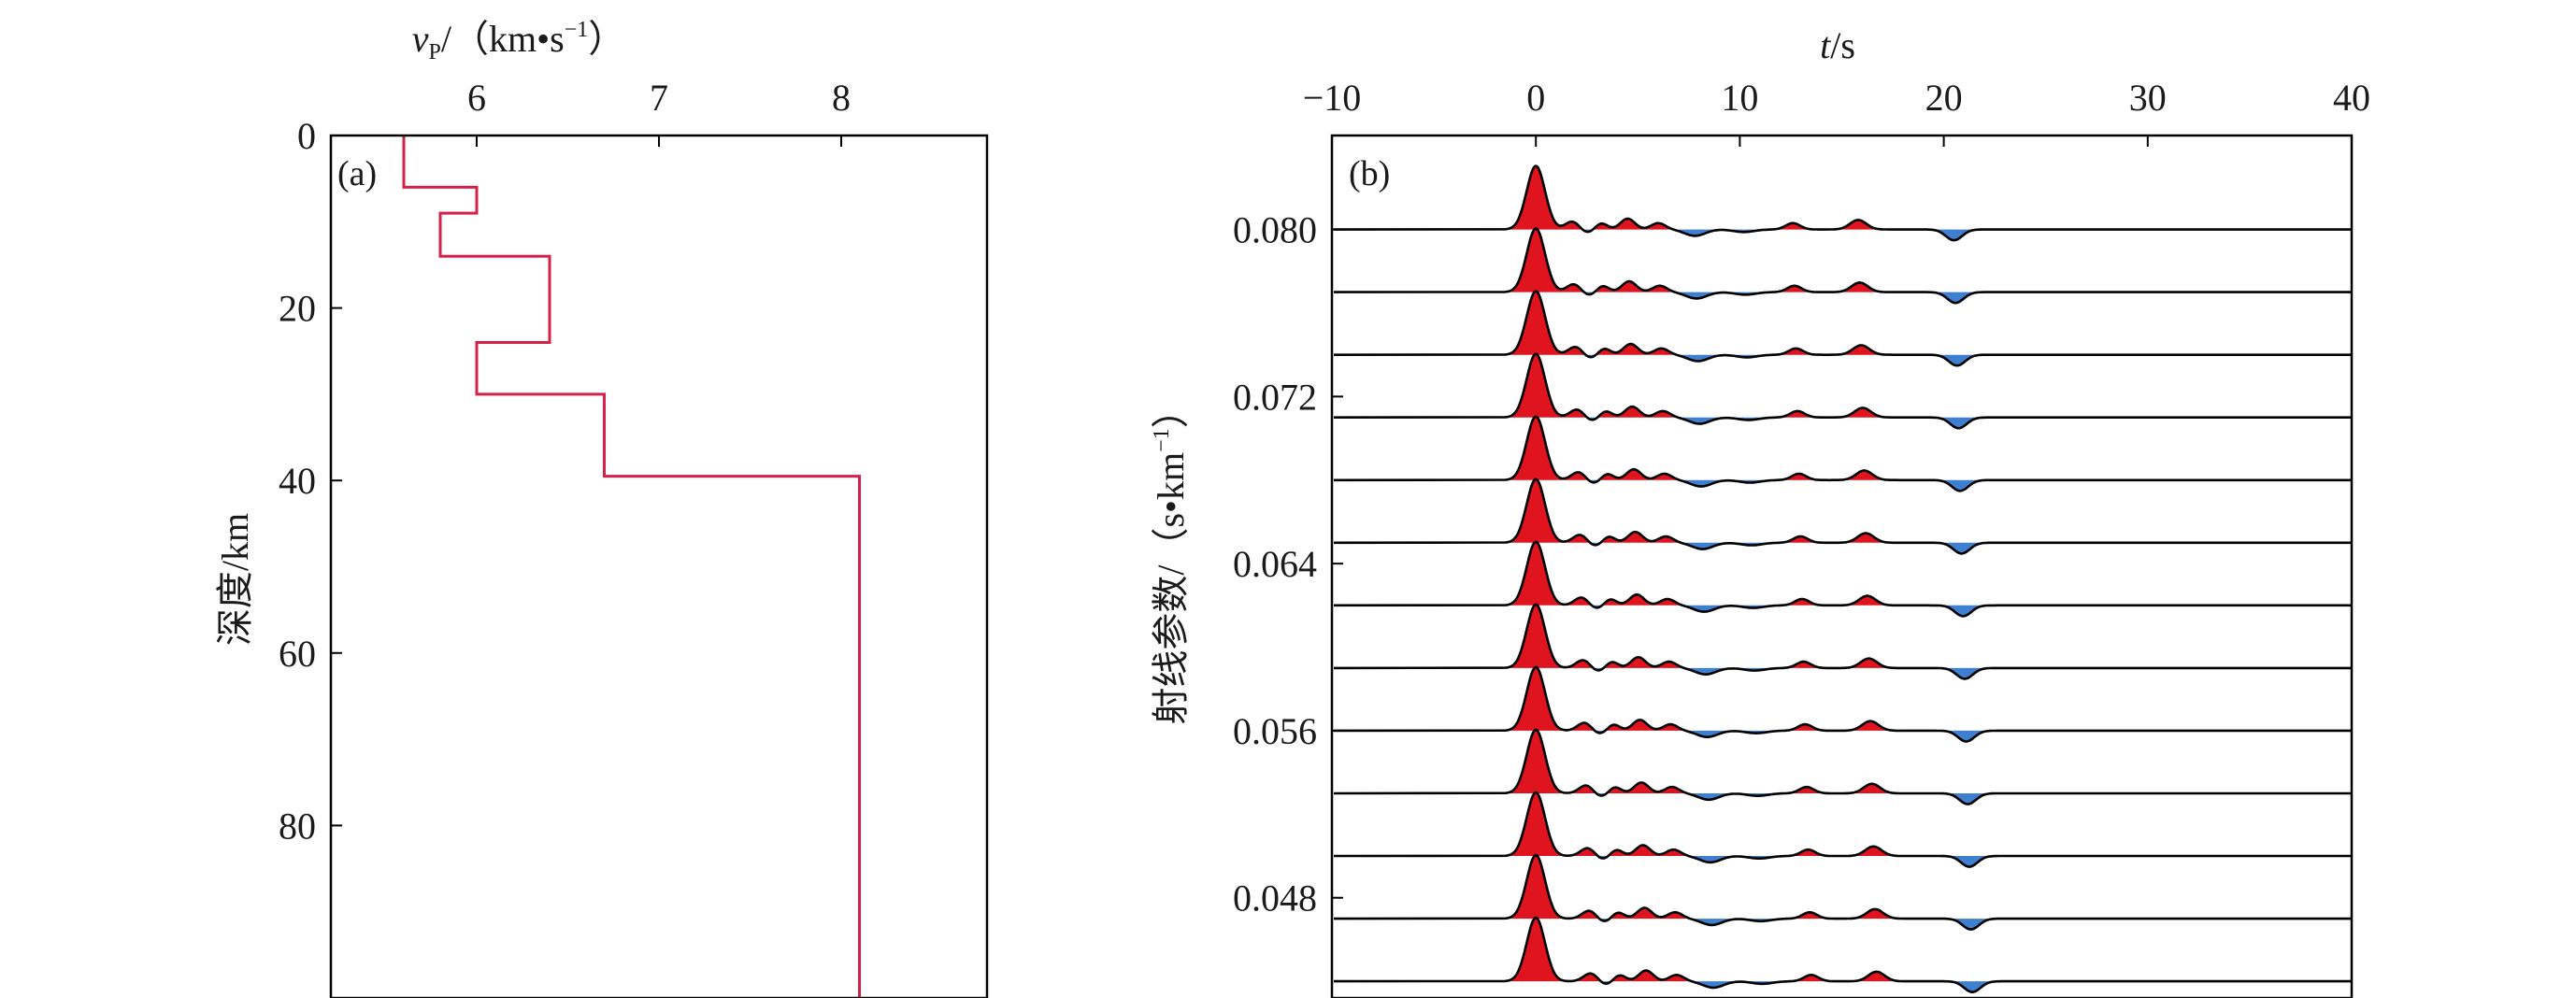 Image resolution: width=2576 pixels, height=998 pixels. I want to click on vp-axis-title-units: /（km•s, so click(503, 39).